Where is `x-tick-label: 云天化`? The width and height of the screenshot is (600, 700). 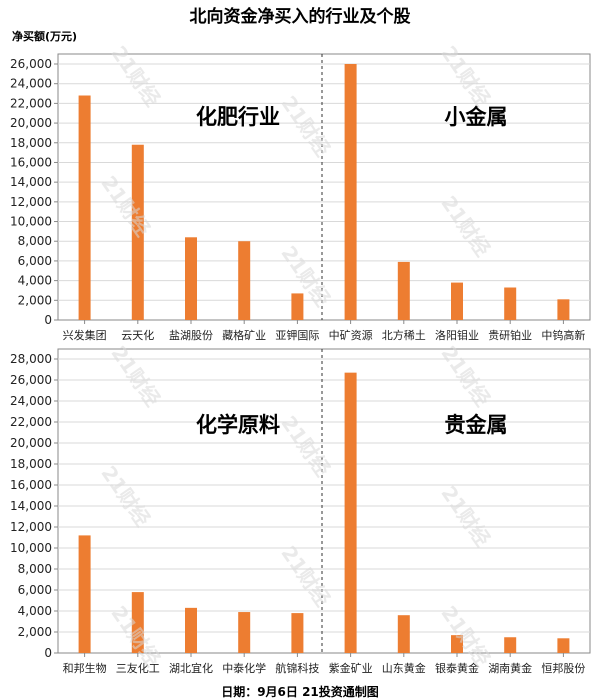
x-tick-label: 云天化 is located at coordinates (137, 335).